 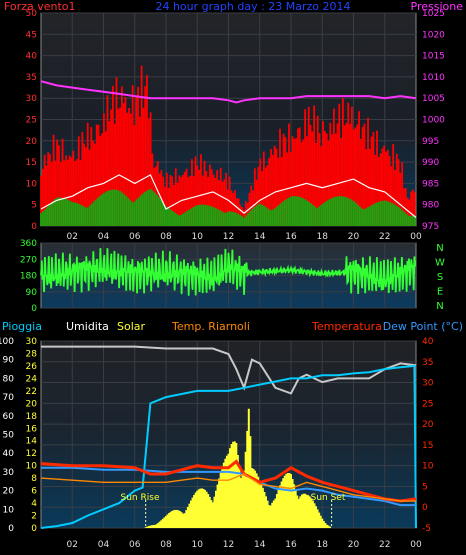 I want to click on temperature-line, so click(x=228, y=487).